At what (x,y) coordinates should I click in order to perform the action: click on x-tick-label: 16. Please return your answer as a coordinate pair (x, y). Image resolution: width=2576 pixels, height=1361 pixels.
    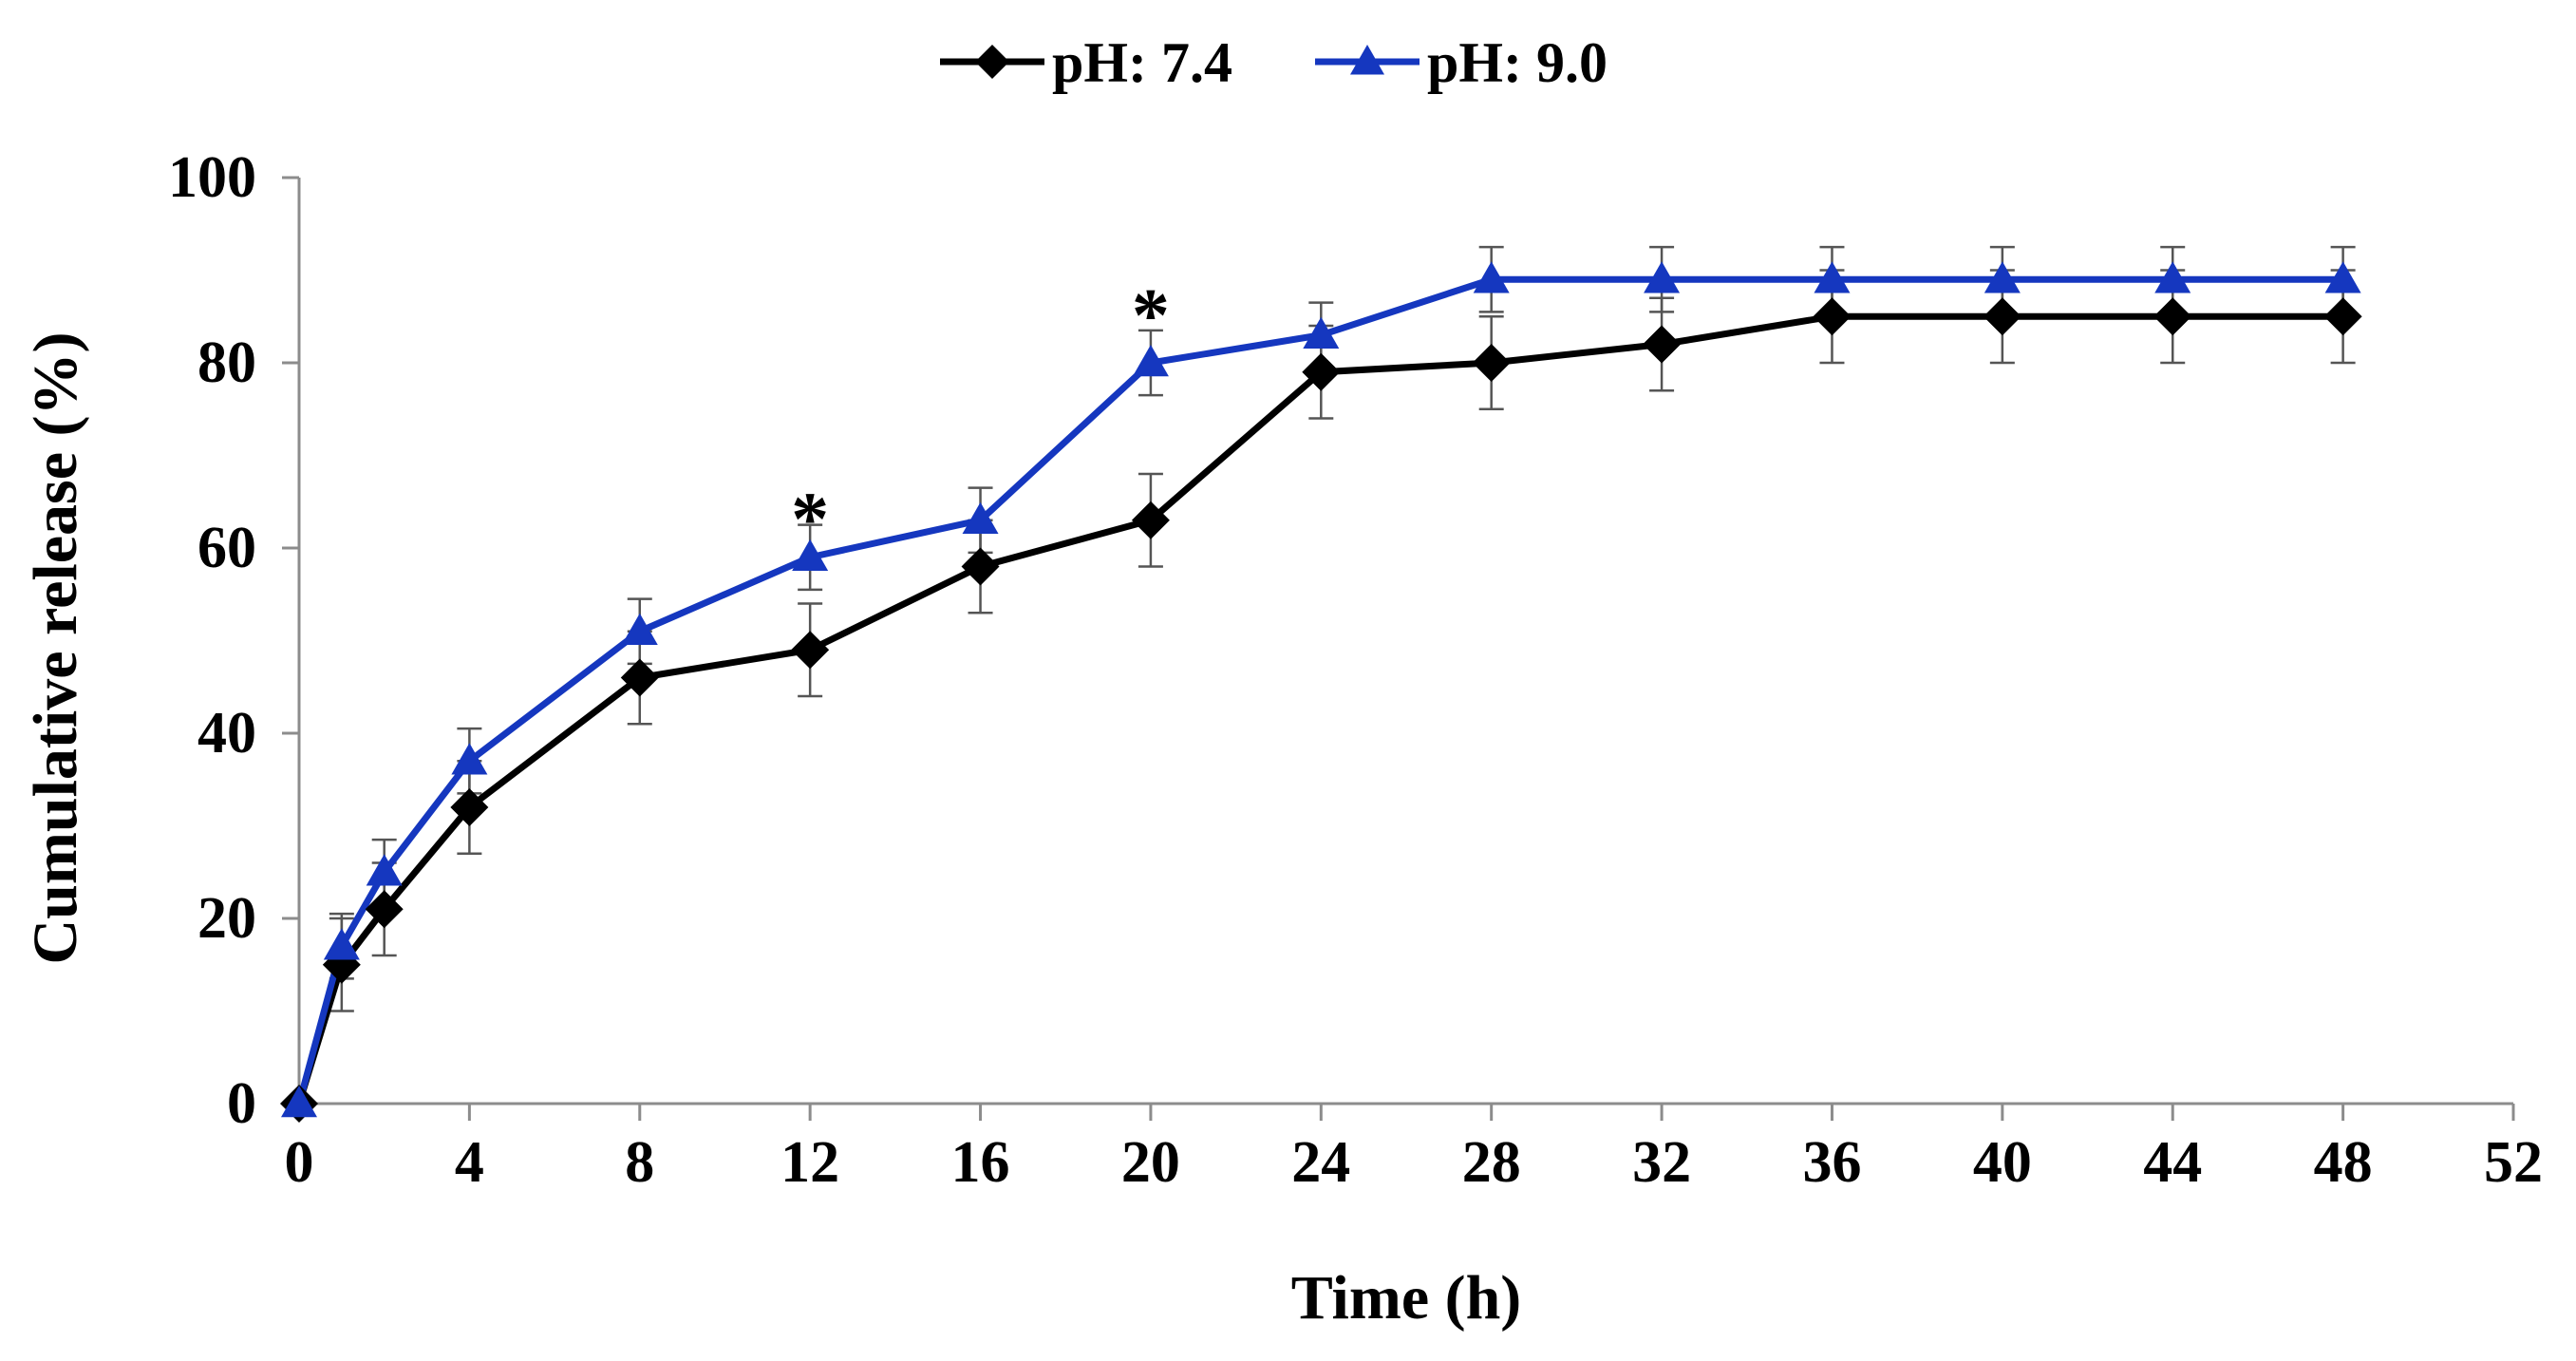
    Looking at the image, I should click on (980, 1162).